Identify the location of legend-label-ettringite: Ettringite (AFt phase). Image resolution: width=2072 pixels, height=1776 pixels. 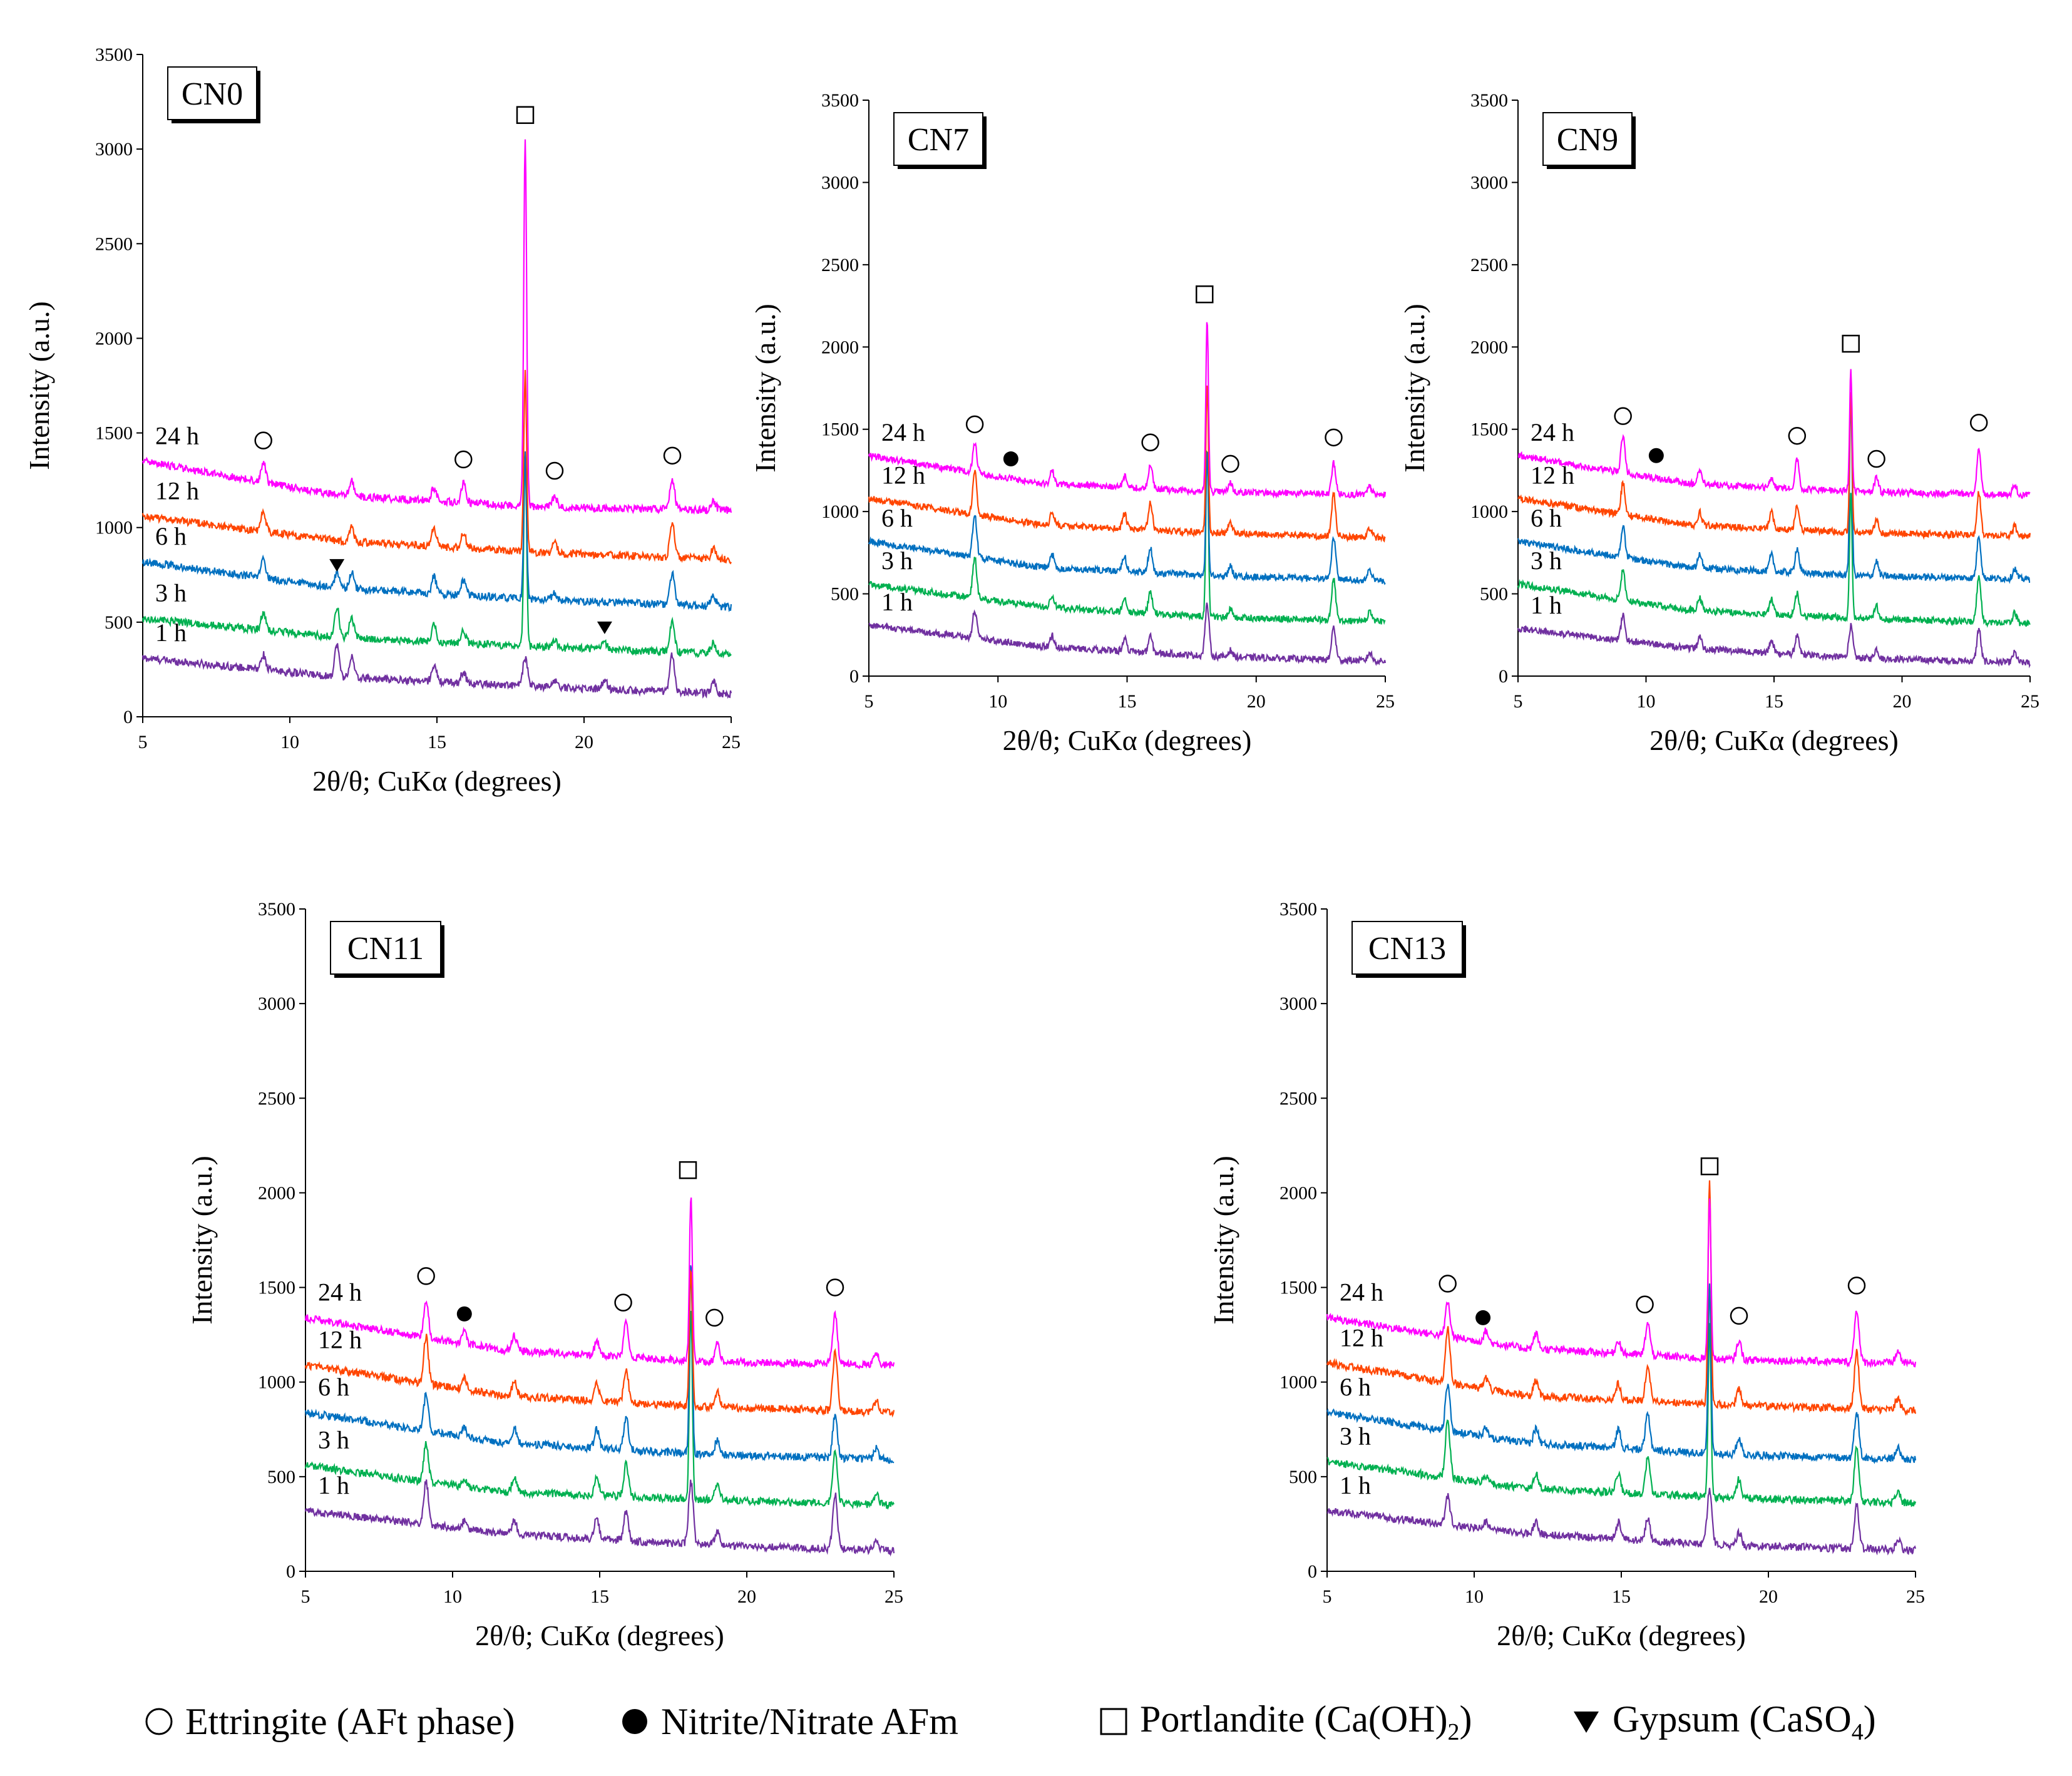
(350, 1721).